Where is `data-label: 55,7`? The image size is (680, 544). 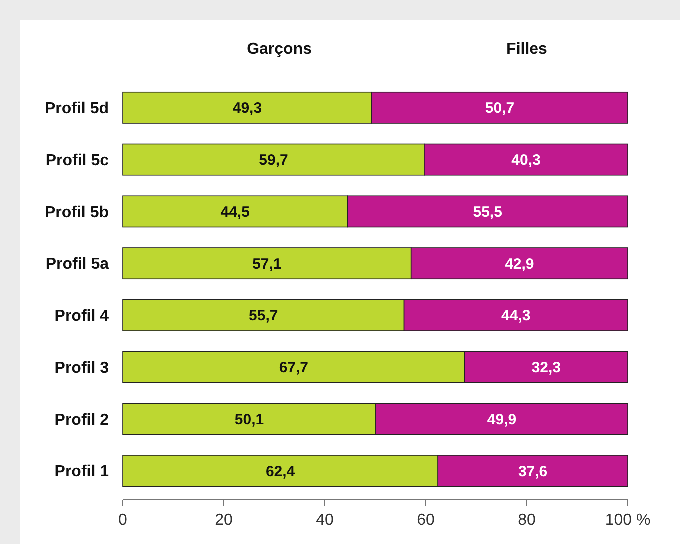 data-label: 55,7 is located at coordinates (263, 316).